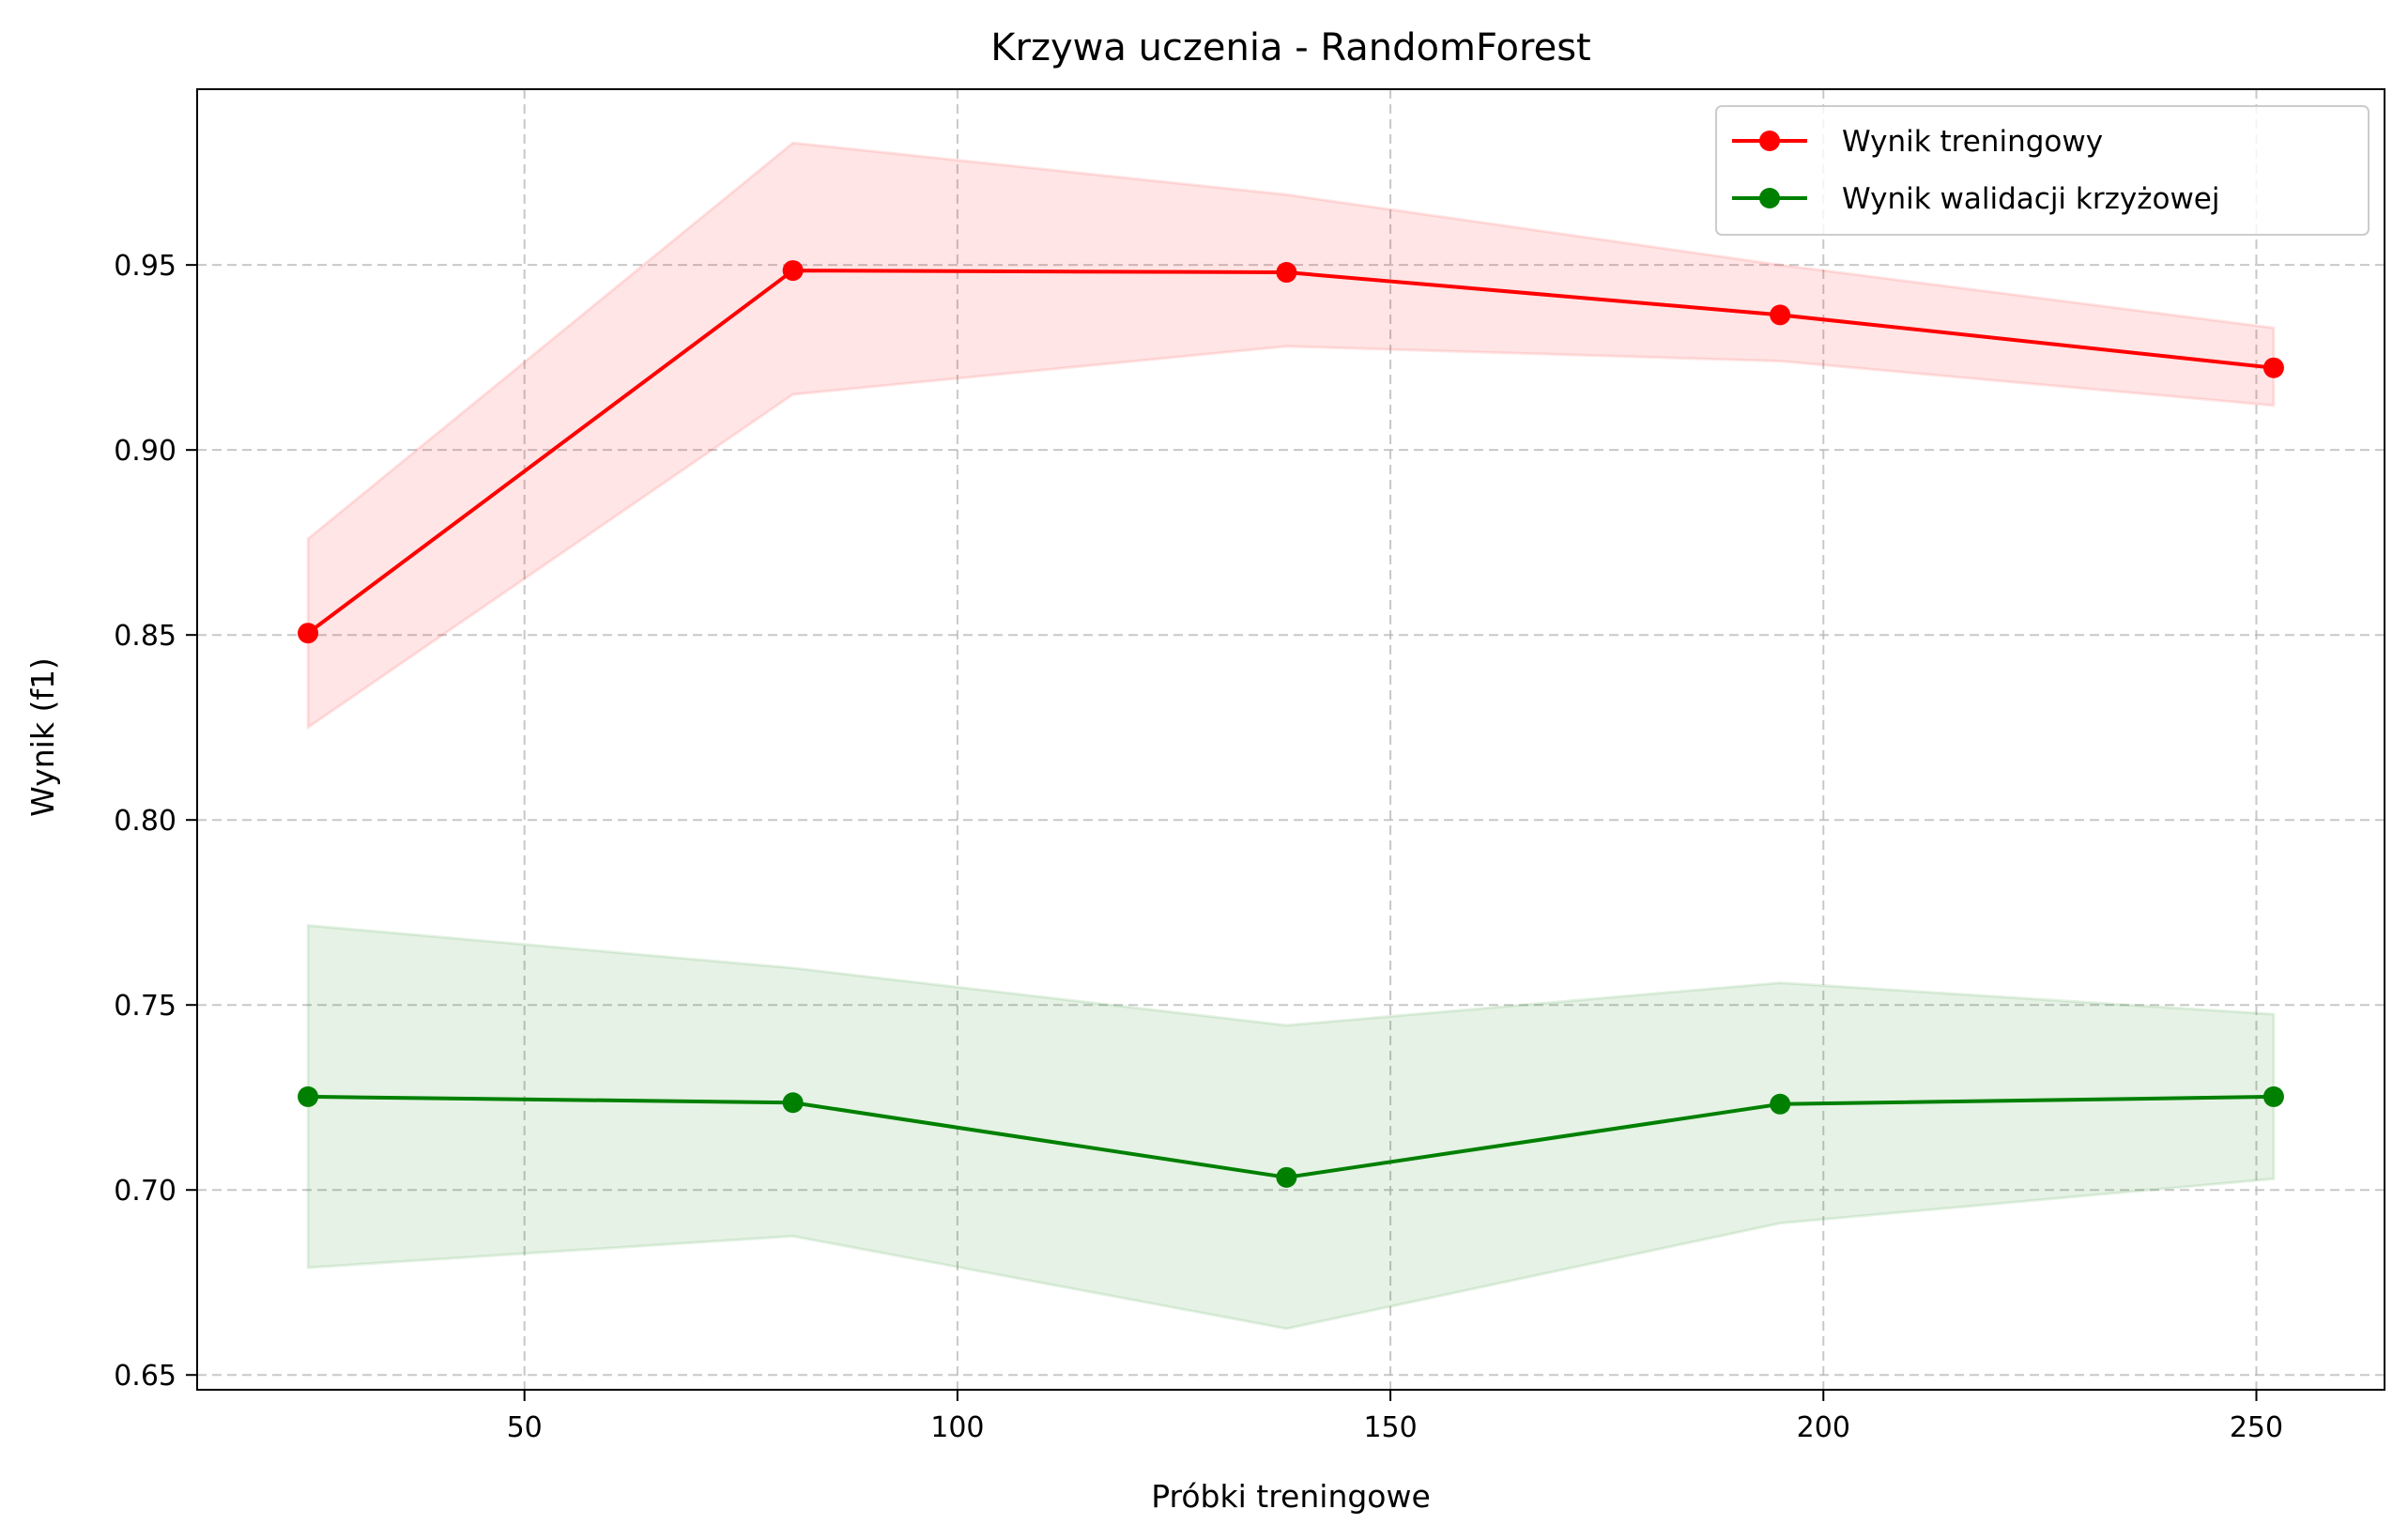 This screenshot has height=1540, width=2408. I want to click on y-tick-label: 0.95, so click(145, 266).